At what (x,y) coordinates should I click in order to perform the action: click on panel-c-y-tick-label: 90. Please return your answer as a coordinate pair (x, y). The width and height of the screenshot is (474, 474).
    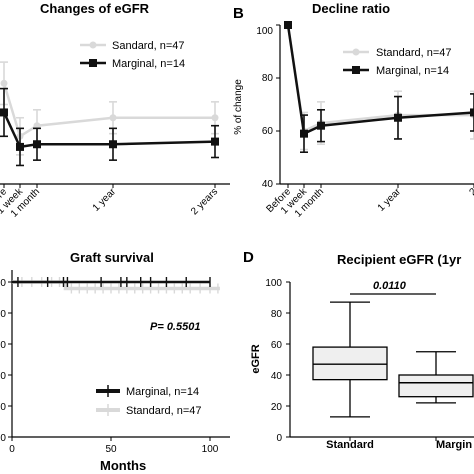
    Looking at the image, I should click on (3, 314).